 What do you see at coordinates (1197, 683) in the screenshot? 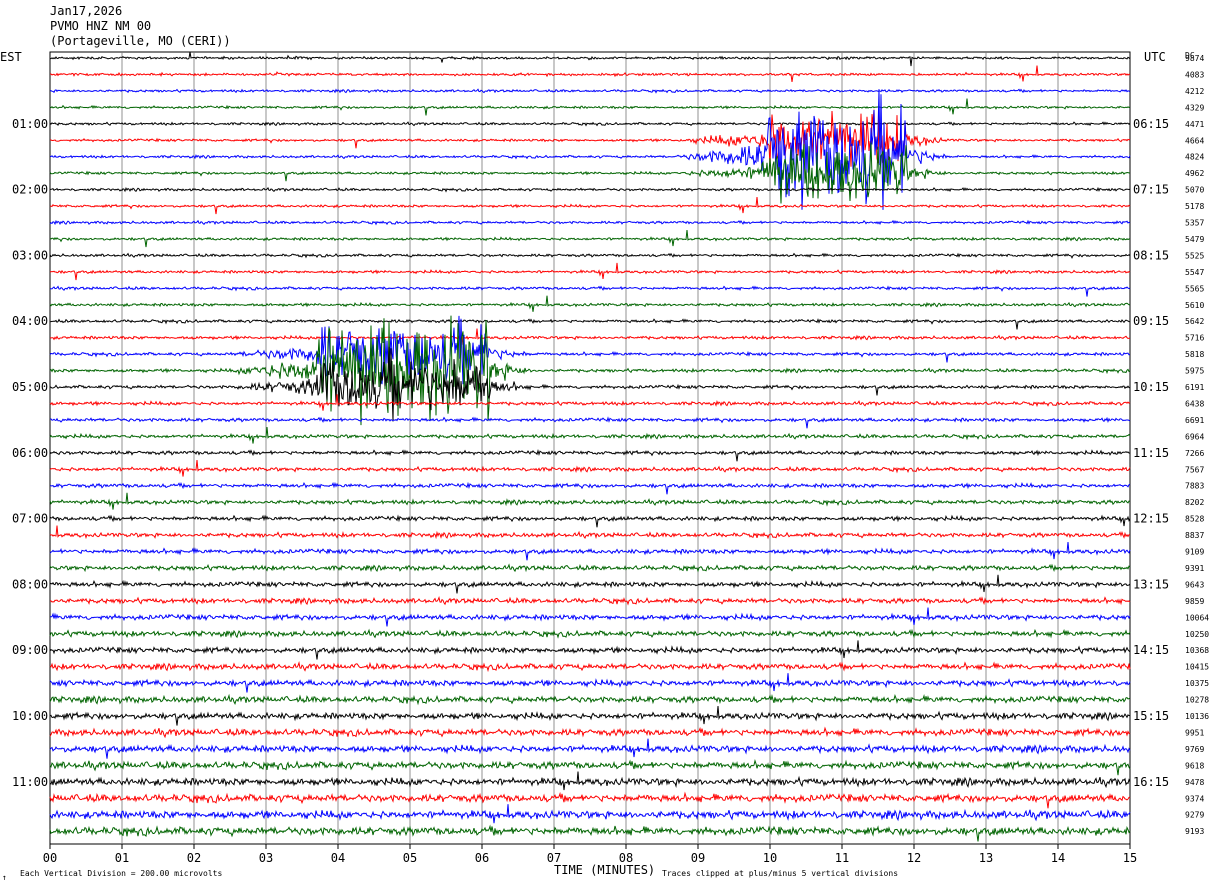
I see `dc-offset-label: 10375` at bounding box center [1197, 683].